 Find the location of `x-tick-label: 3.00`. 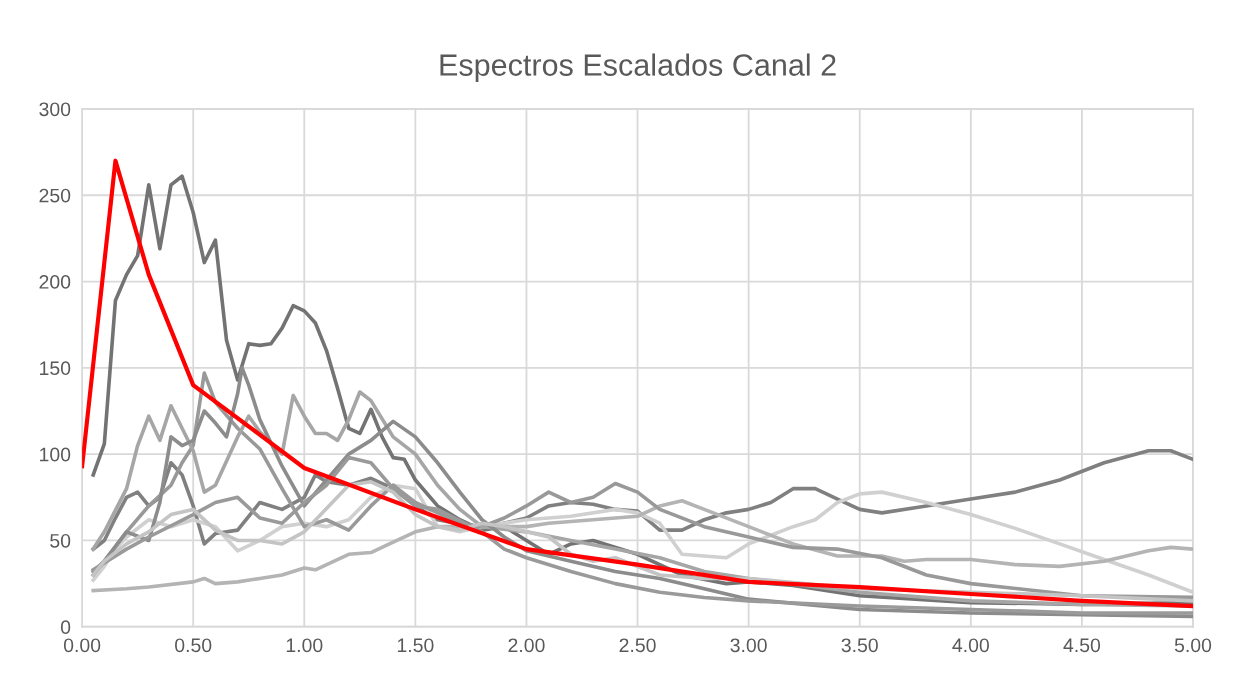

x-tick-label: 3.00 is located at coordinates (748, 645).